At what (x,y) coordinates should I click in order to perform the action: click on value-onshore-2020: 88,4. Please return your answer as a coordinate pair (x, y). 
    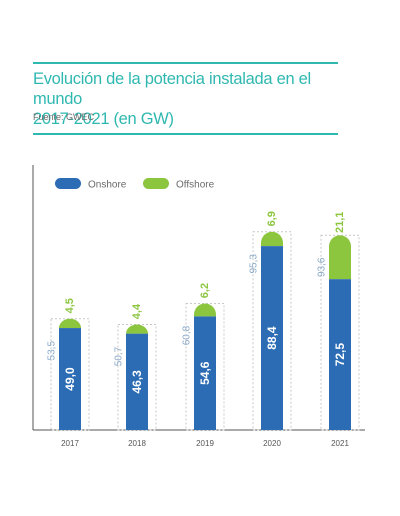
    Looking at the image, I should click on (272, 338).